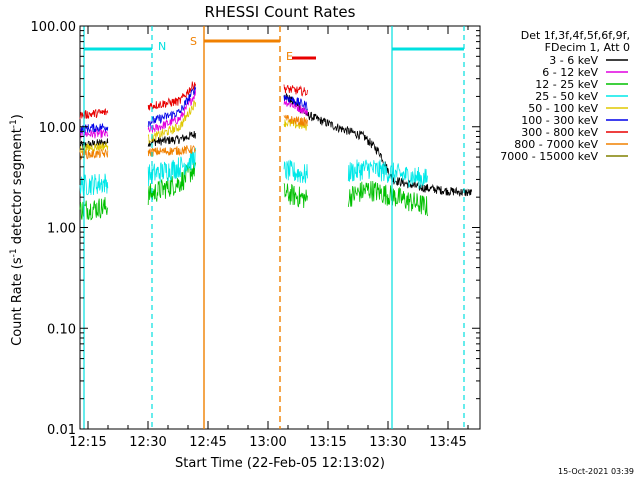 Image resolution: width=640 pixels, height=480 pixels. What do you see at coordinates (563, 108) in the screenshot?
I see `legend-label-5: 50 - 100 keV` at bounding box center [563, 108].